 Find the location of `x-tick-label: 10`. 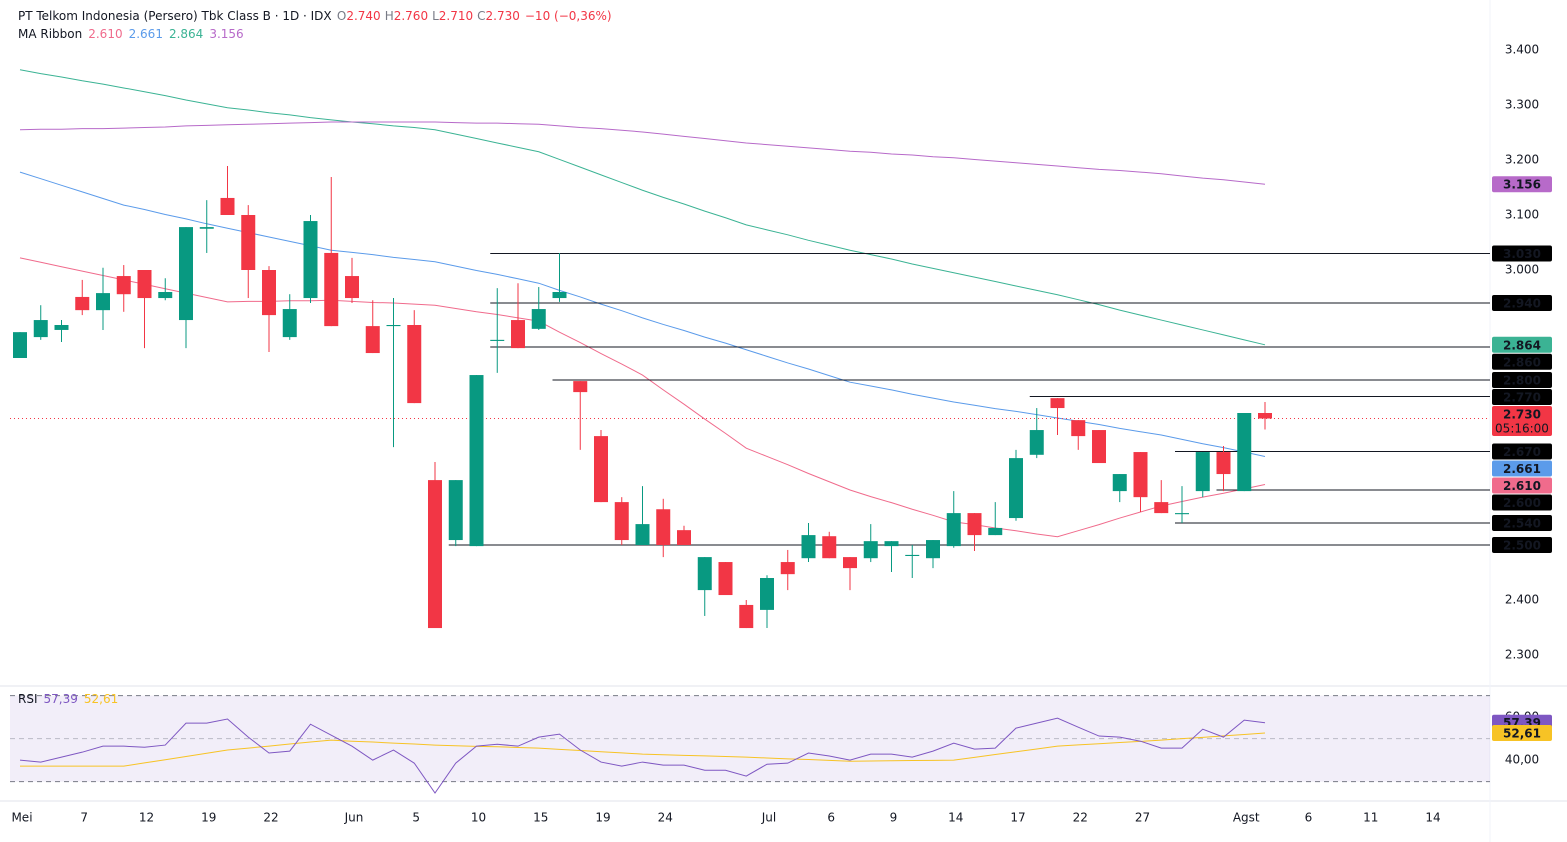

x-tick-label: 10 is located at coordinates (478, 818).